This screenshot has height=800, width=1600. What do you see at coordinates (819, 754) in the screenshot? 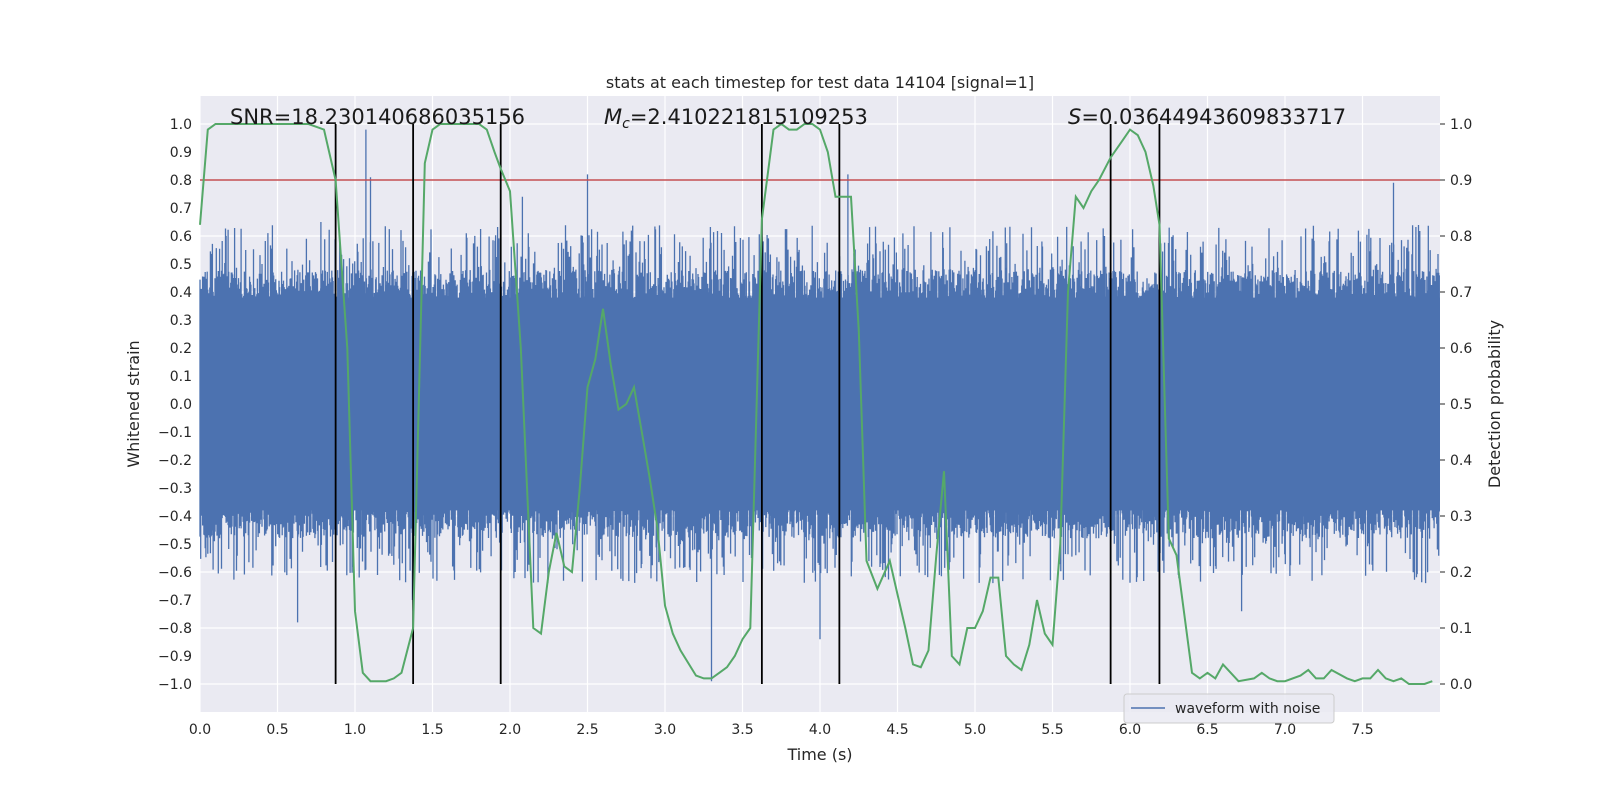
I see `x-axis-label: Time (s)` at bounding box center [819, 754].